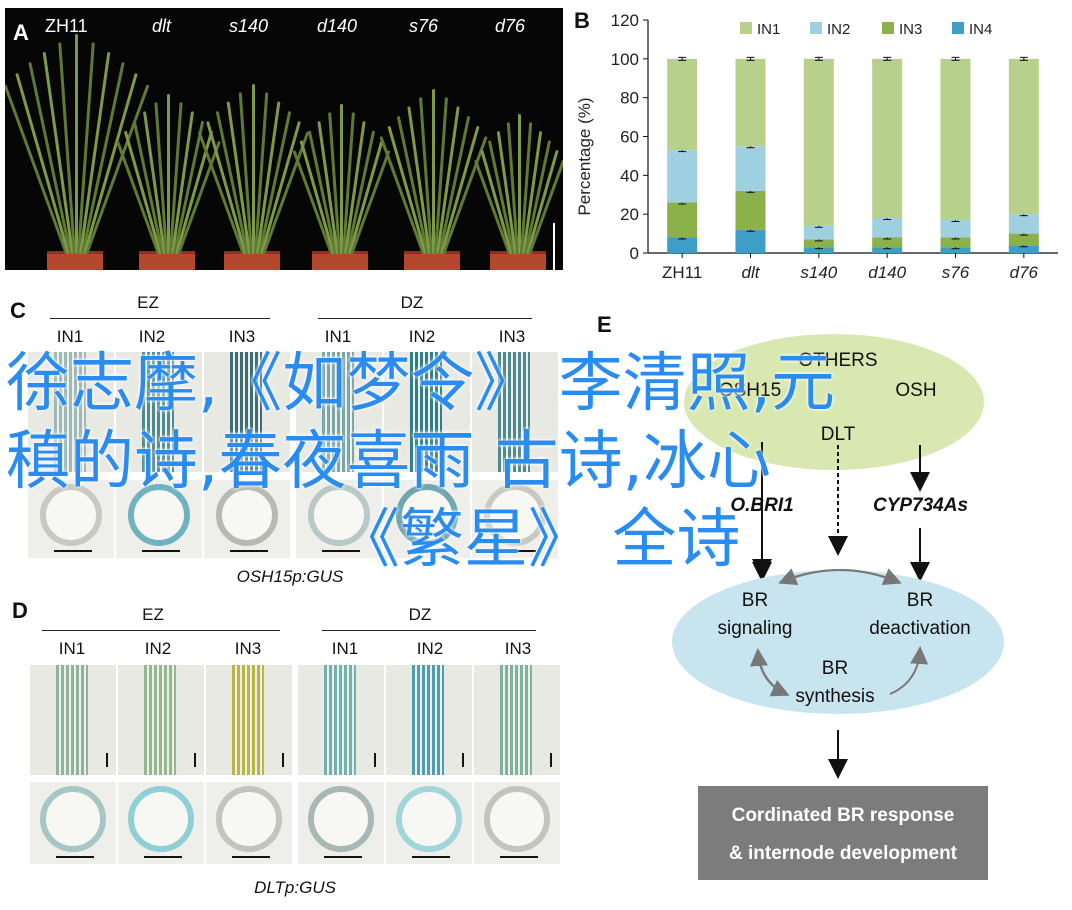 The image size is (1072, 910). What do you see at coordinates (158, 648) in the screenshot?
I see `panel-d-in2-ez: IN2` at bounding box center [158, 648].